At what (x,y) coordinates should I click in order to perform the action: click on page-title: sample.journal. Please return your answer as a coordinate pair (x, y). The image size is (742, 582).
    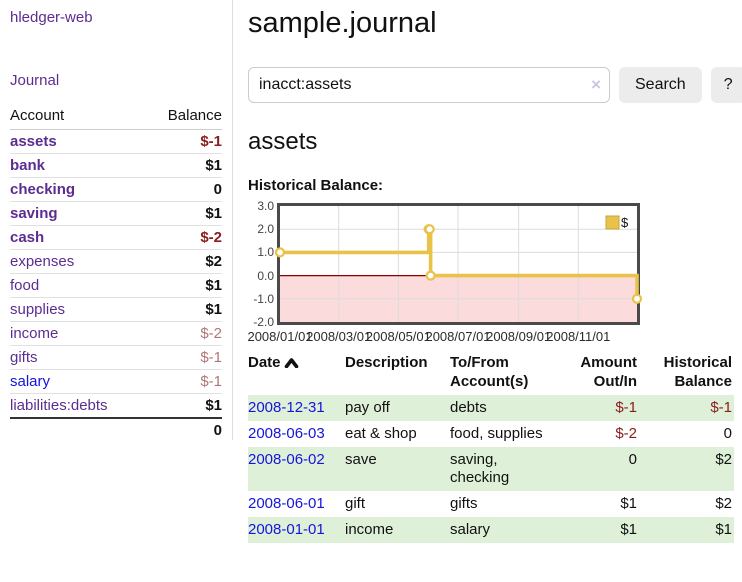
    Looking at the image, I should click on (342, 23).